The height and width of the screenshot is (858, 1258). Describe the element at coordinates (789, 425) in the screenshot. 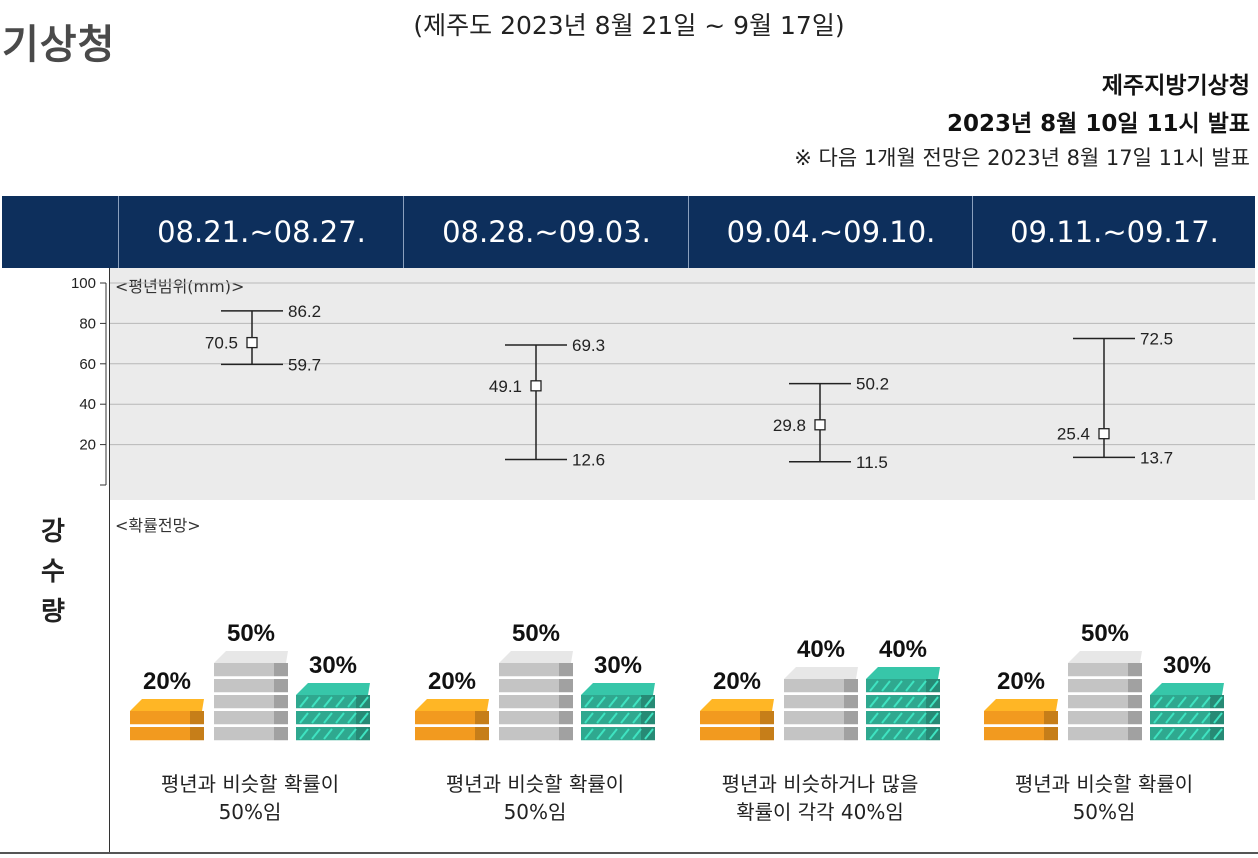

I see `range-mid-label: 29.8` at that location.